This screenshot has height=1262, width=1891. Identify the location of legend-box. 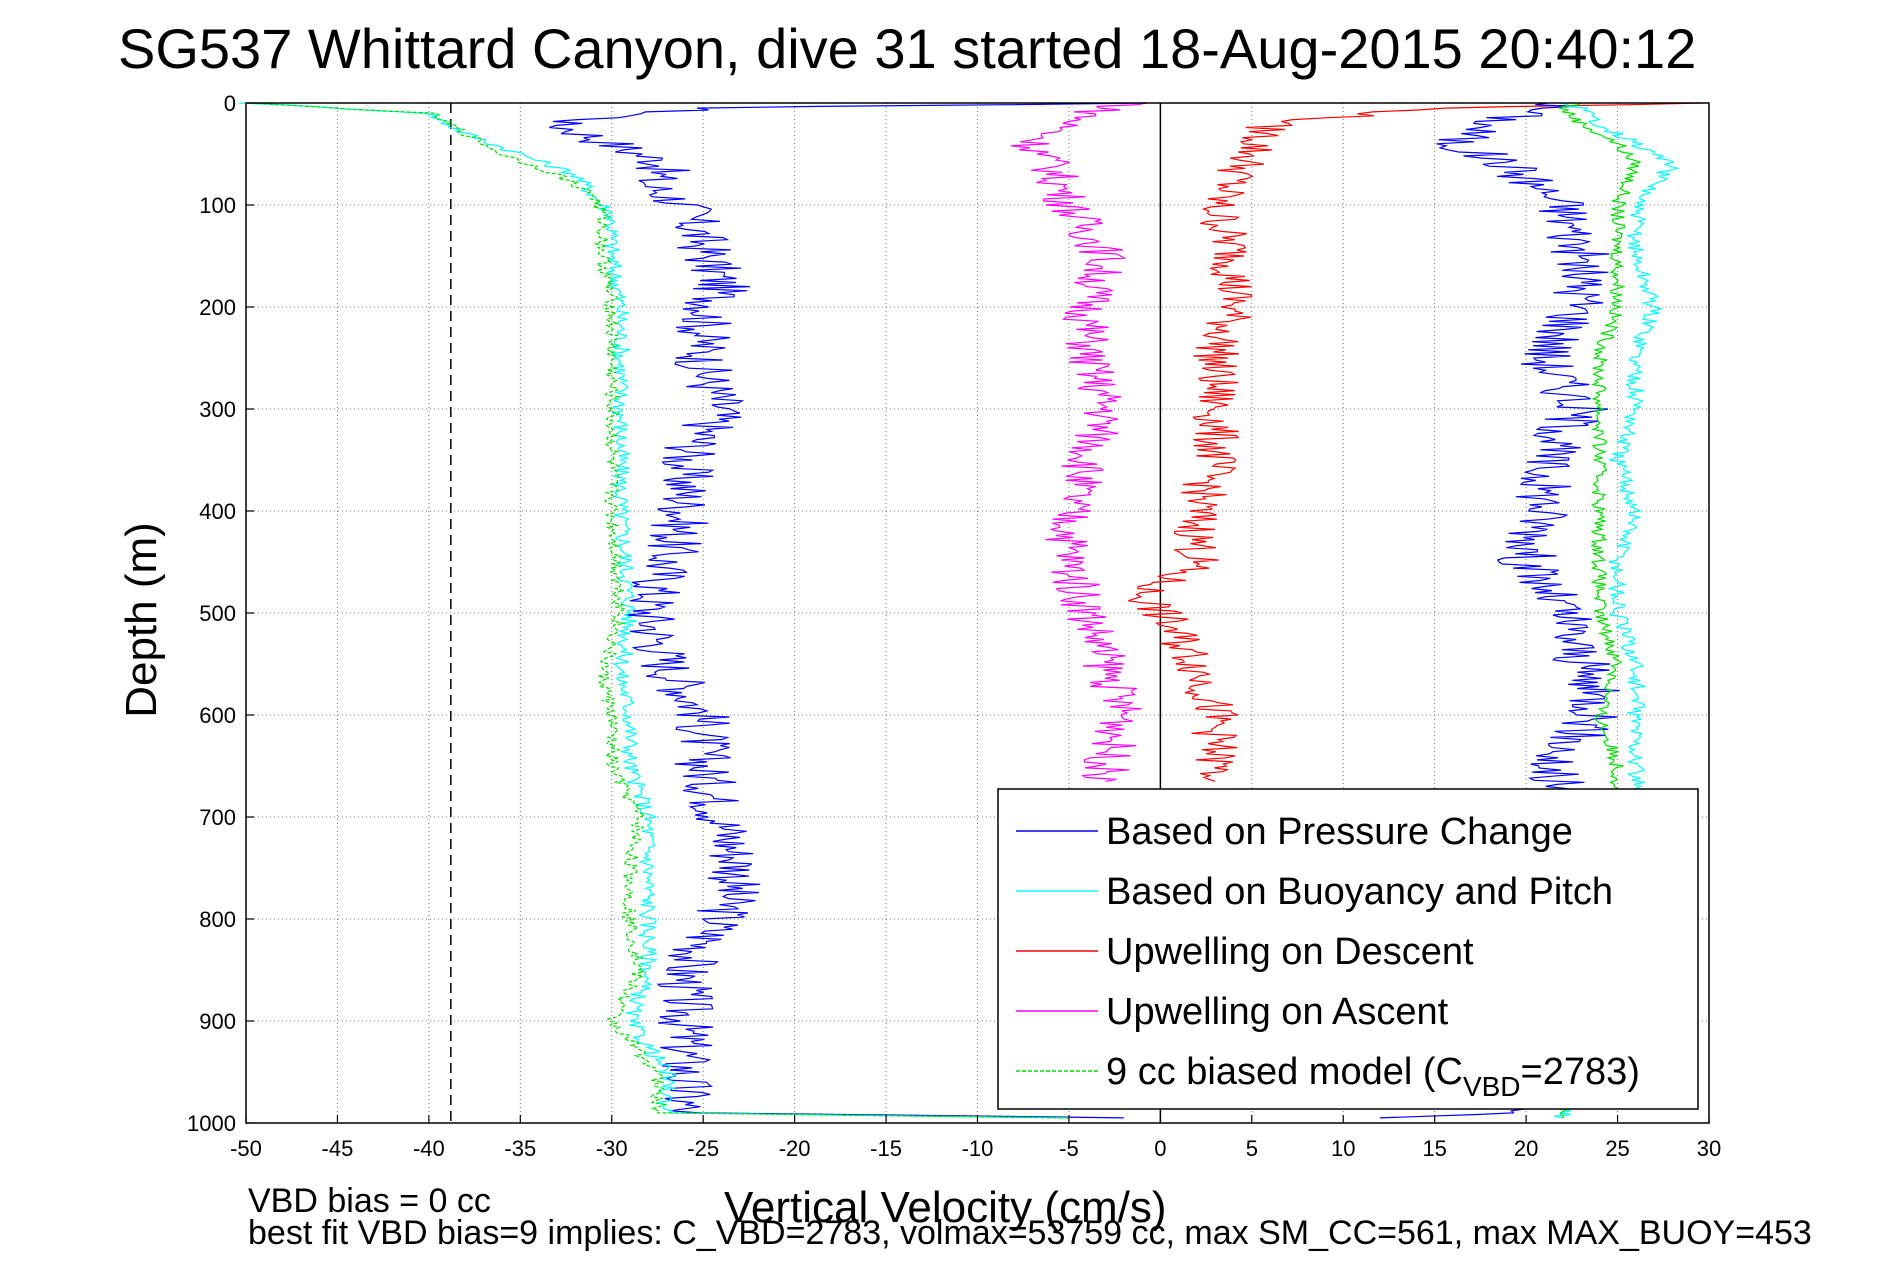
(1348, 949).